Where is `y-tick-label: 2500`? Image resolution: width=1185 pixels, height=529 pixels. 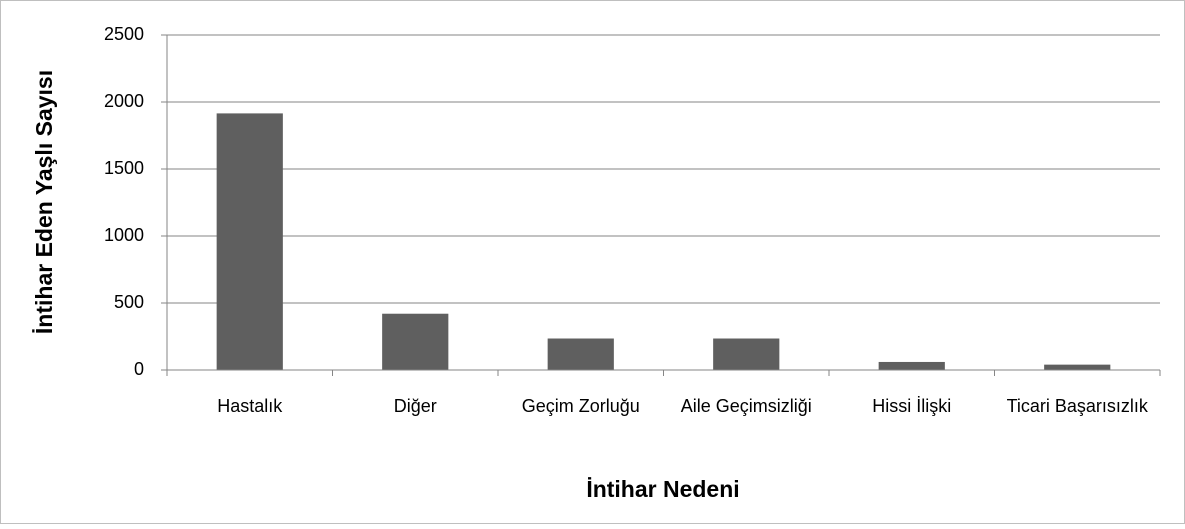 y-tick-label: 2500 is located at coordinates (124, 34).